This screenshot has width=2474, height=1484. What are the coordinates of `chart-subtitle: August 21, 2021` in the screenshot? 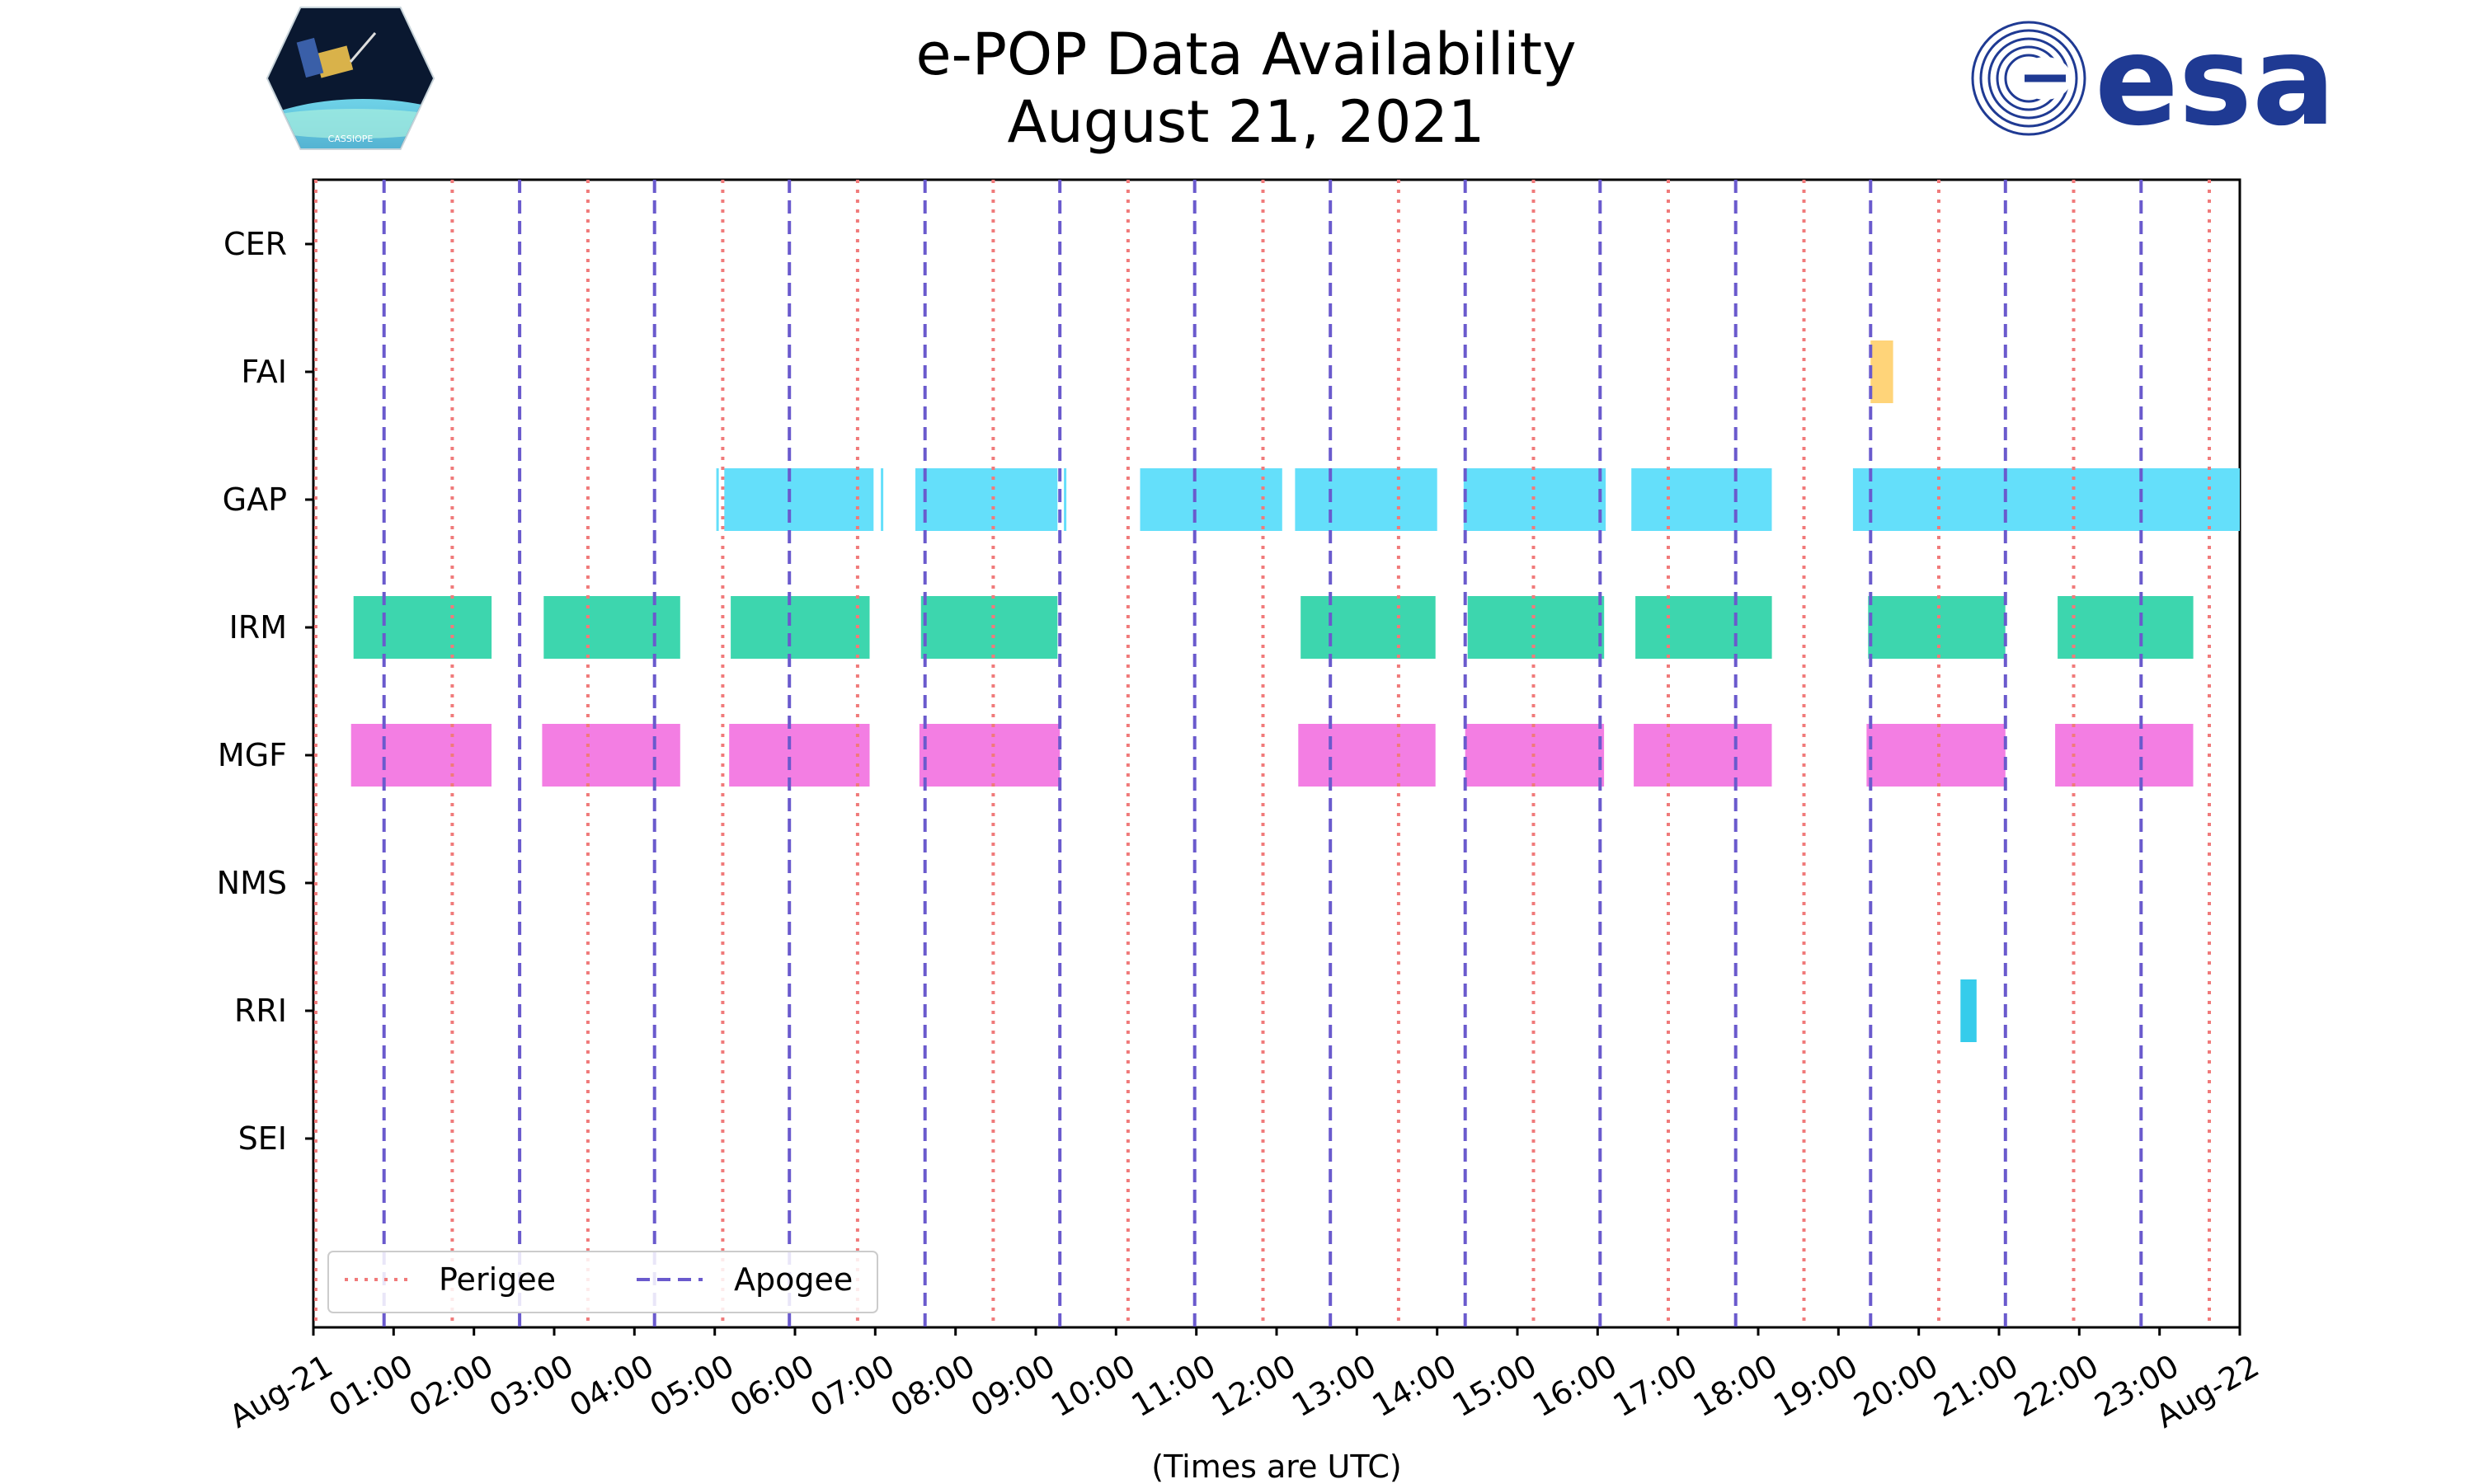 It's located at (1246, 122).